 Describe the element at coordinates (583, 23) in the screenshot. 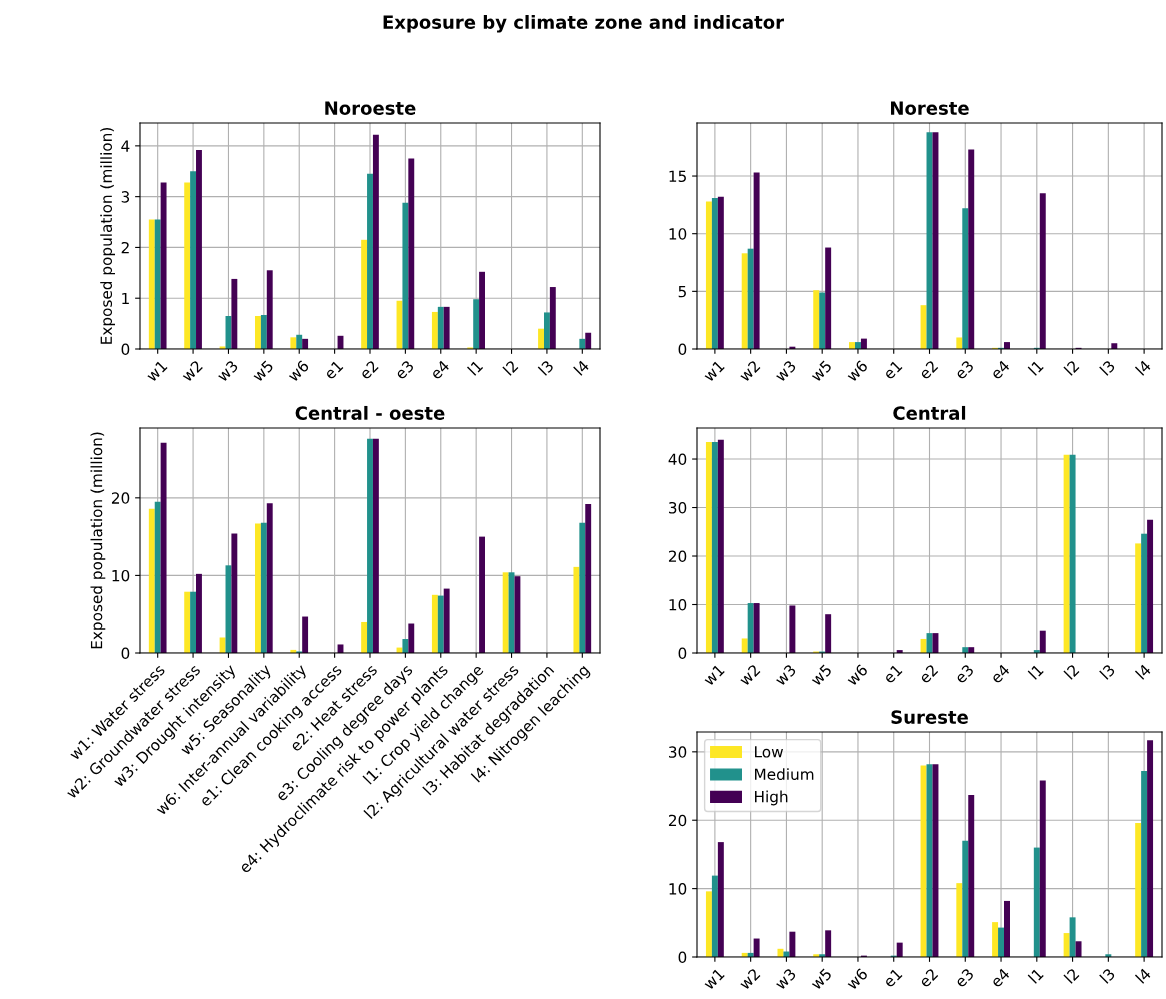

I see `text: Exposure by climate zone and indicator` at that location.